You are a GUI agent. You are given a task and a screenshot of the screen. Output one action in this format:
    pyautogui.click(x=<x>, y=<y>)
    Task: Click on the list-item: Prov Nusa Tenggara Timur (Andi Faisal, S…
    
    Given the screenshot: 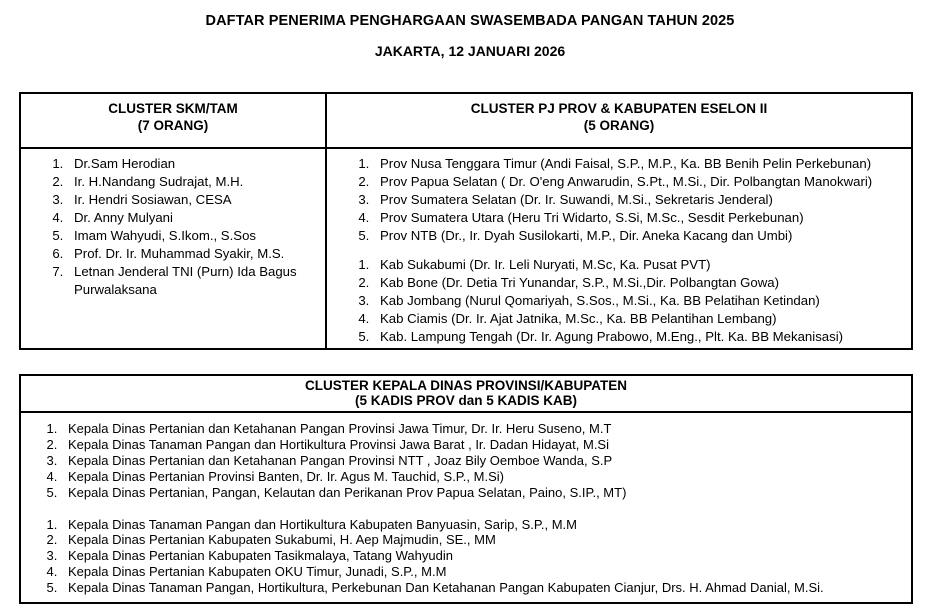 What is the action you would take?
    pyautogui.click(x=642, y=164)
    